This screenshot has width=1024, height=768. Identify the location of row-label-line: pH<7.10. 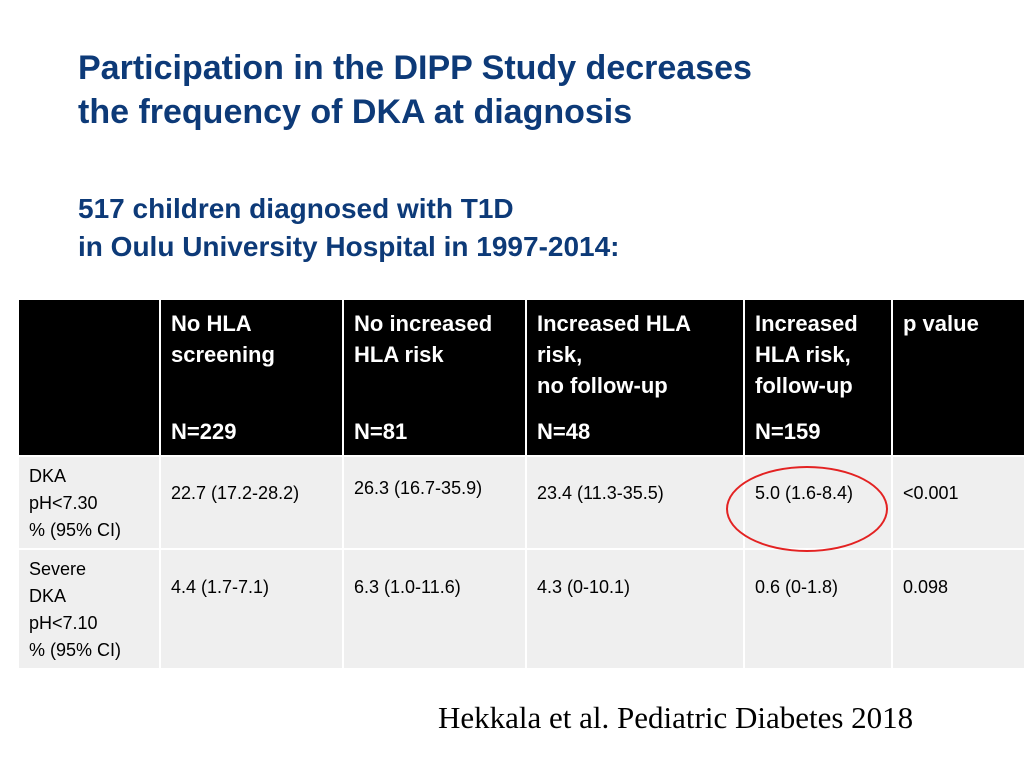
(63, 623).